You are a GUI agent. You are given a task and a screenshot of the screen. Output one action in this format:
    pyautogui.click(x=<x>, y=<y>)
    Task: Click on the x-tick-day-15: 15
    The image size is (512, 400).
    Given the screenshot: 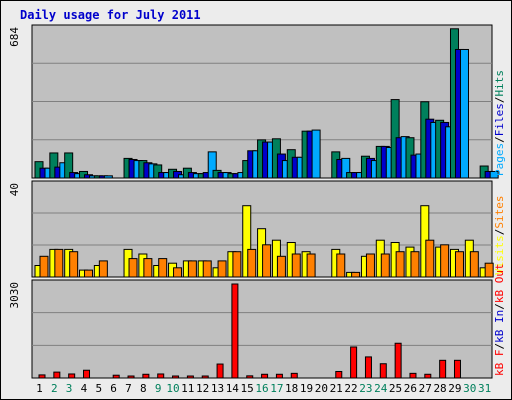 What is the action you would take?
    pyautogui.click(x=247, y=388)
    